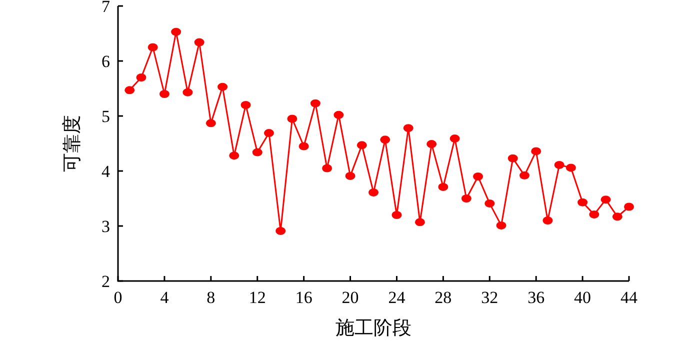  What do you see at coordinates (106, 281) in the screenshot?
I see `y-tick-label: 2` at bounding box center [106, 281].